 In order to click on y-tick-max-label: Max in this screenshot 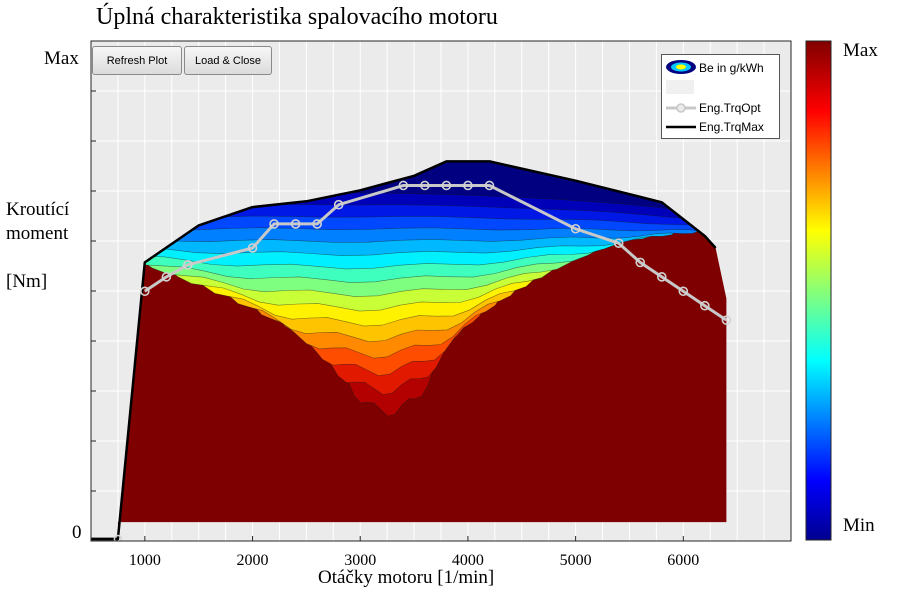, I will do `click(61, 58)`.